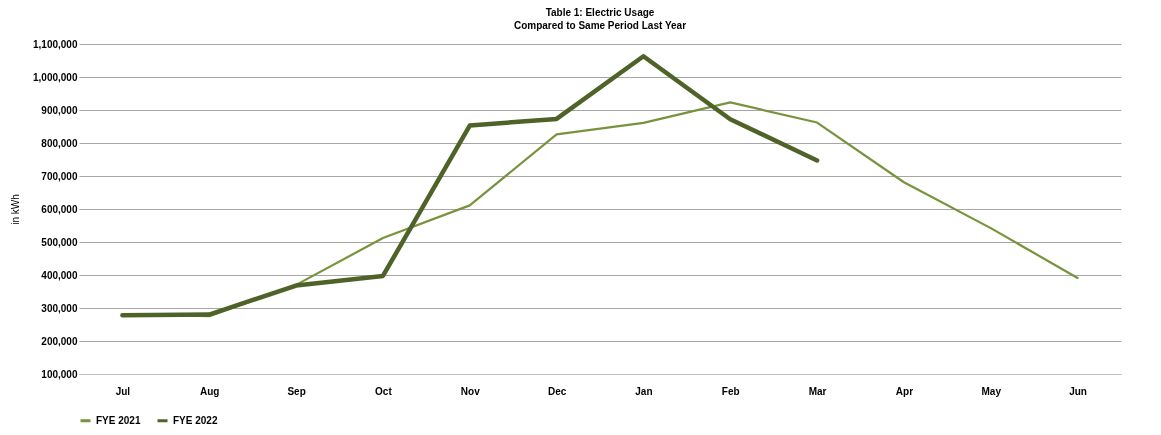 This screenshot has width=1161, height=435. Describe the element at coordinates (16, 209) in the screenshot. I see `y-axis-title: in kWh` at that location.